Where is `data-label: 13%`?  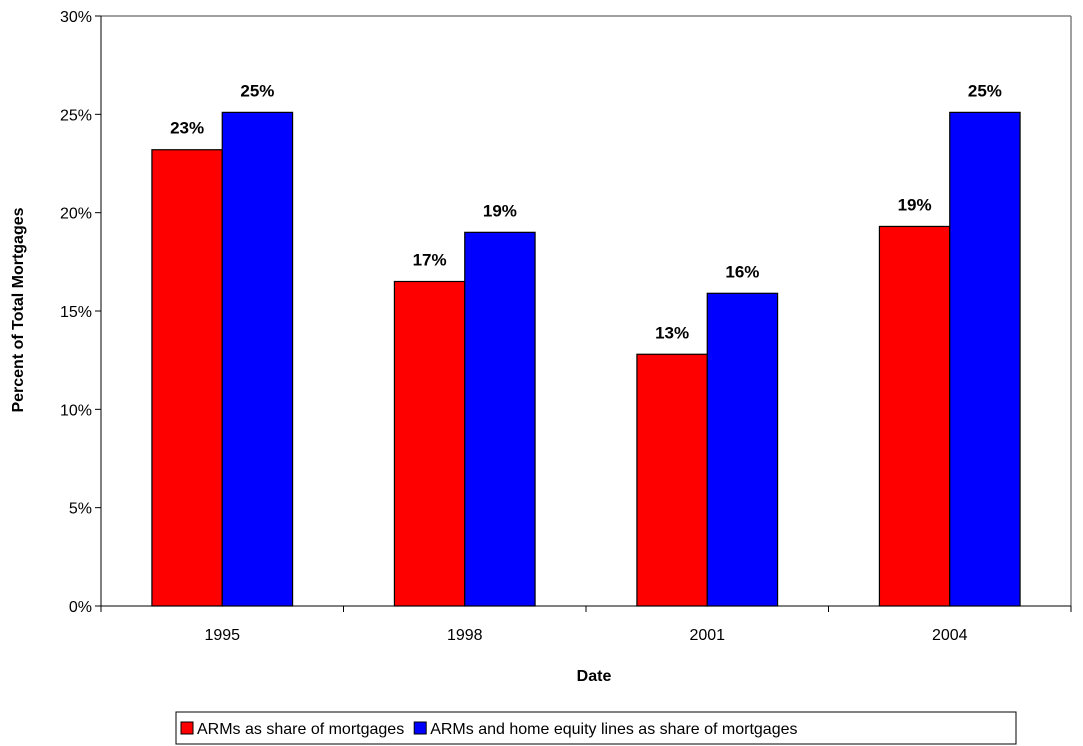 data-label: 13% is located at coordinates (672, 332).